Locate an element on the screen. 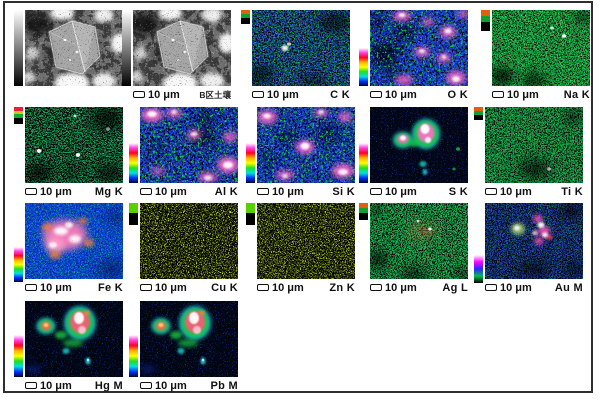  element-label: S K is located at coordinates (458, 191).